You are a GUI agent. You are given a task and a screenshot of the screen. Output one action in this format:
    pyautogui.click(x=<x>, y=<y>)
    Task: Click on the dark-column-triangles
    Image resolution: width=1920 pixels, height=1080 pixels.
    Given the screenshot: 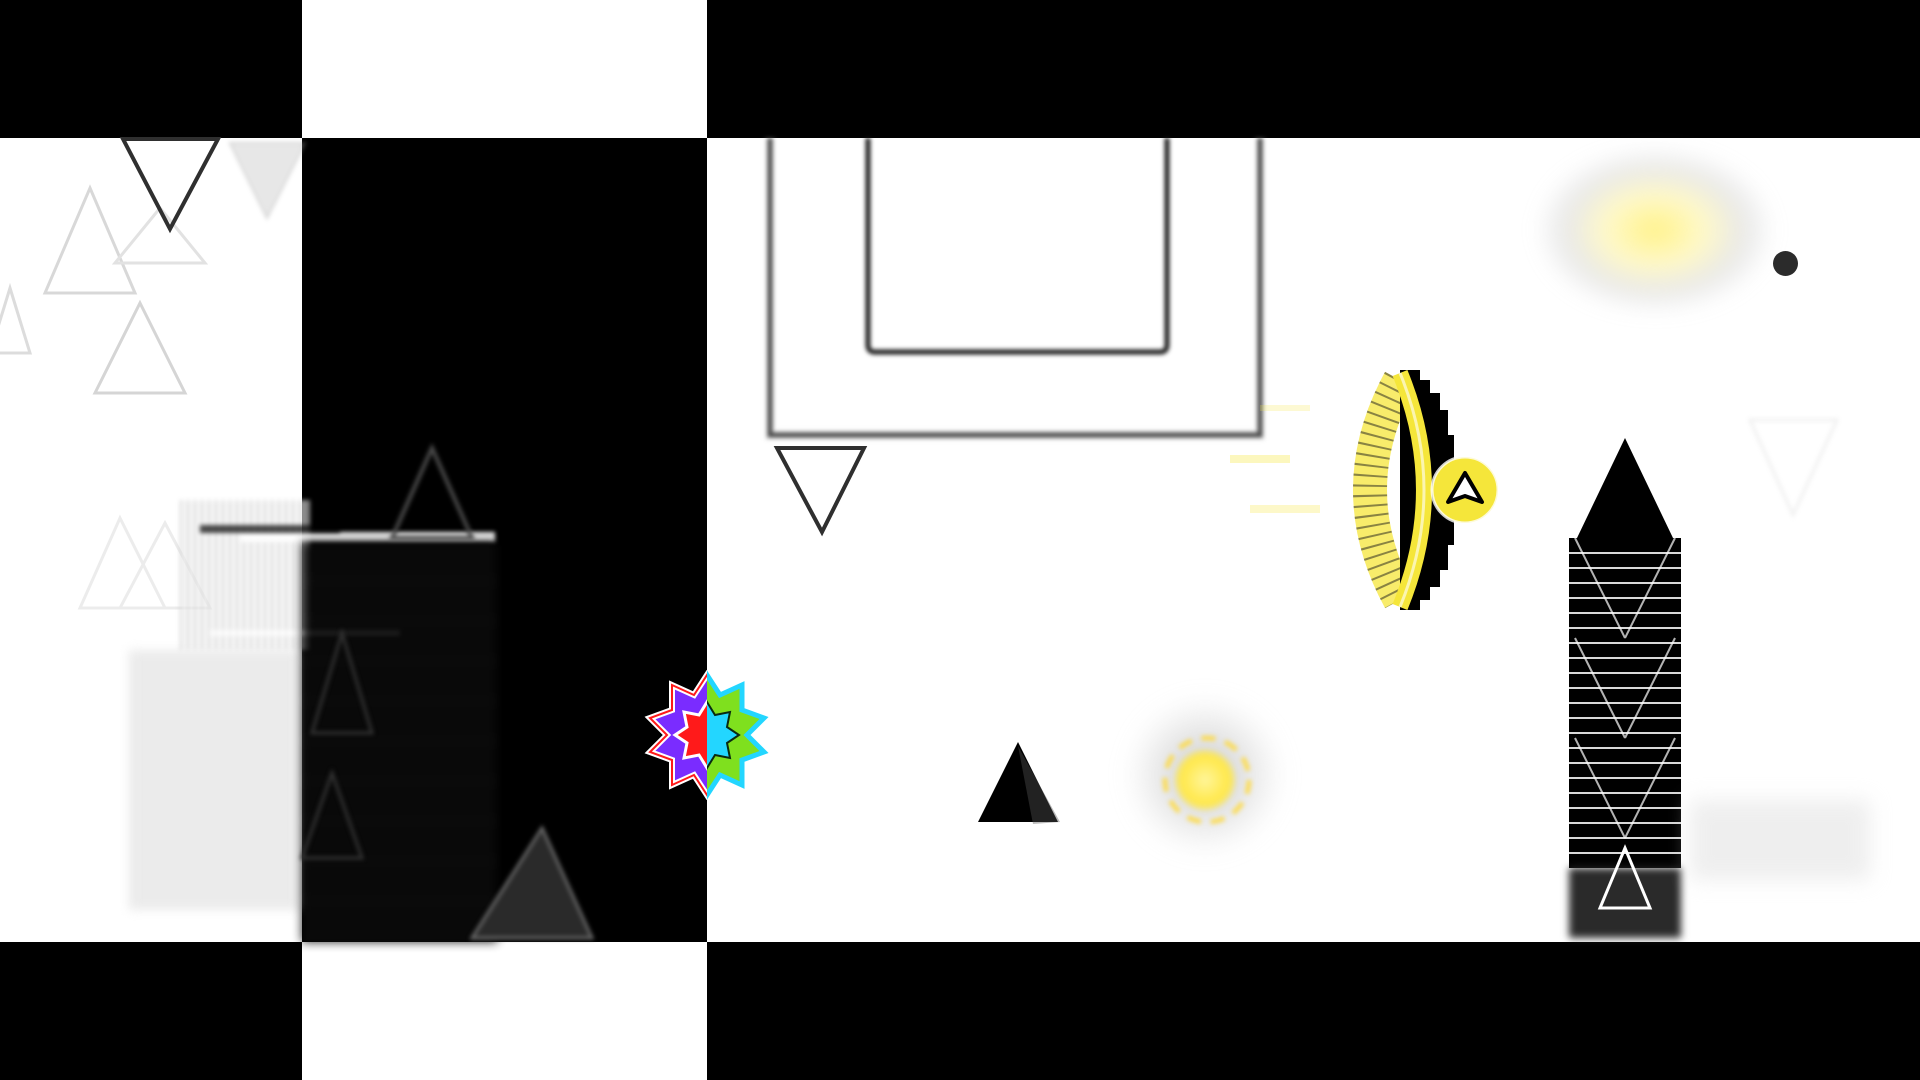 What is the action you would take?
    pyautogui.click(x=447, y=691)
    